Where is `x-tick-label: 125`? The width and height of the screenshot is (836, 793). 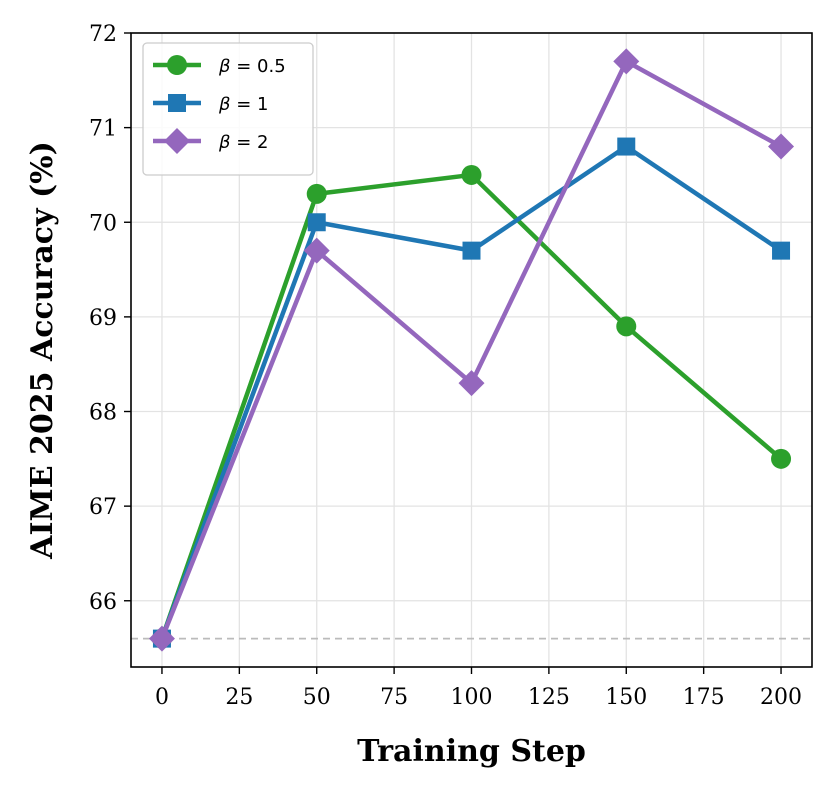 x-tick-label: 125 is located at coordinates (549, 697).